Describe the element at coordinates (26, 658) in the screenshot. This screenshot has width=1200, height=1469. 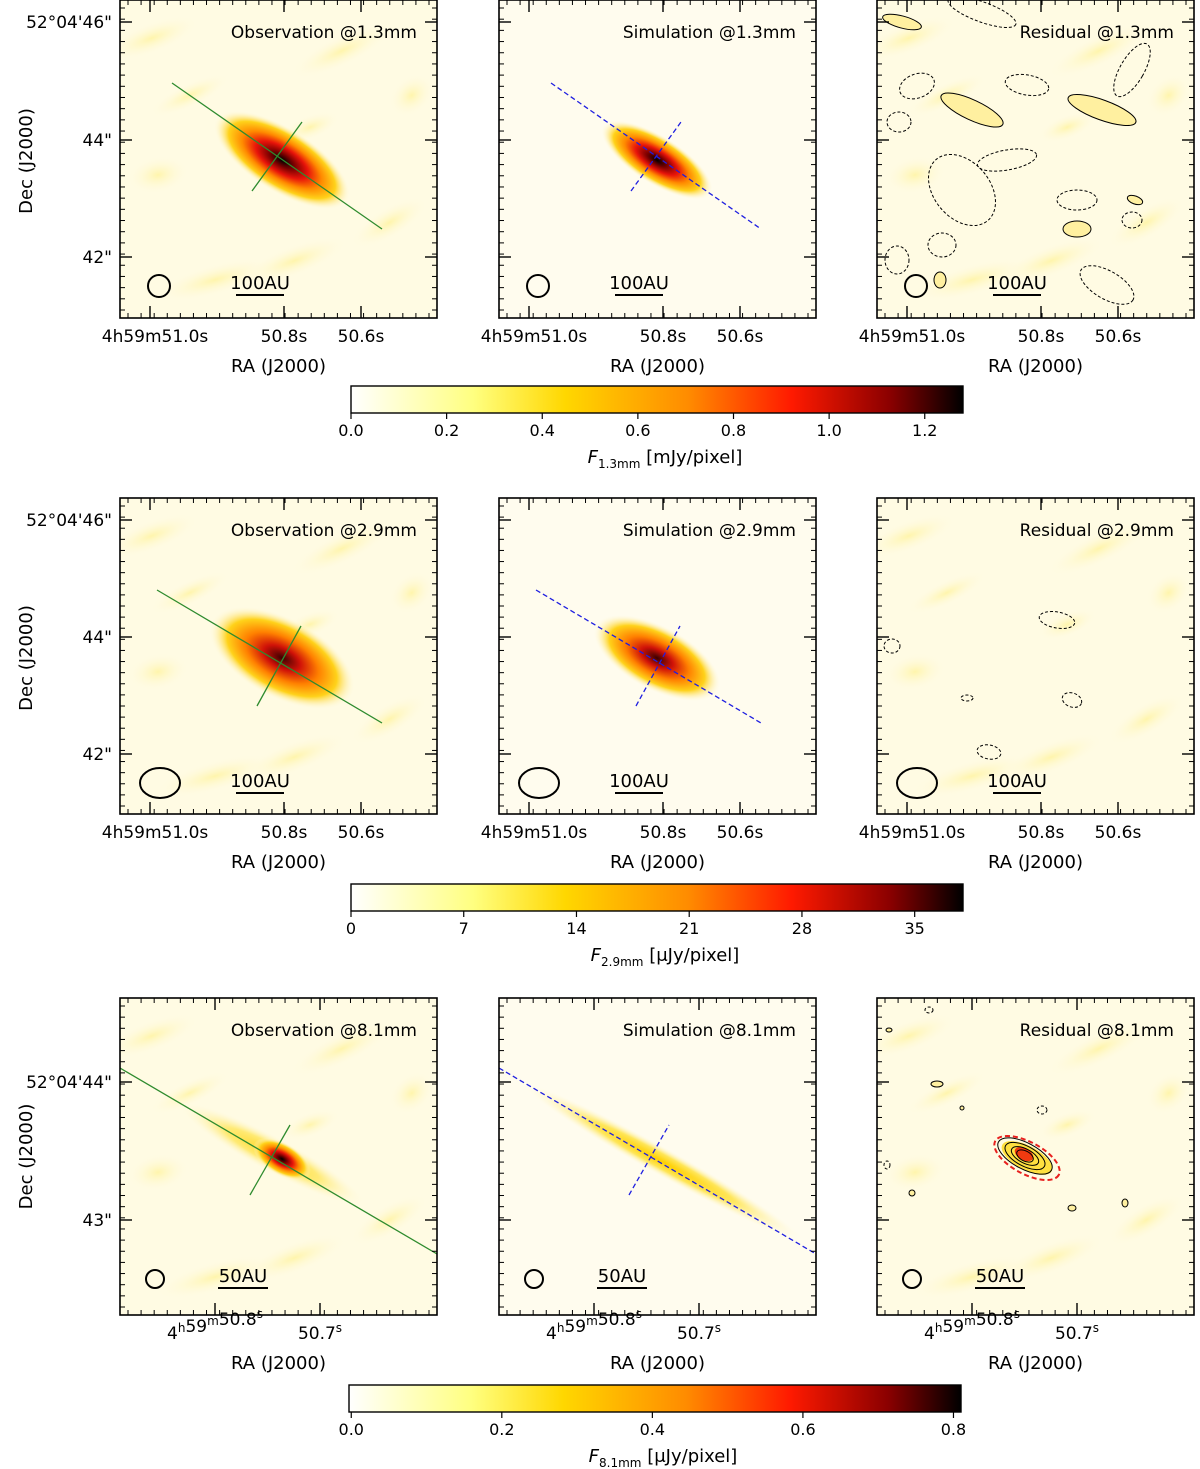
I see `y-axis-label: Dec (J2000)` at that location.